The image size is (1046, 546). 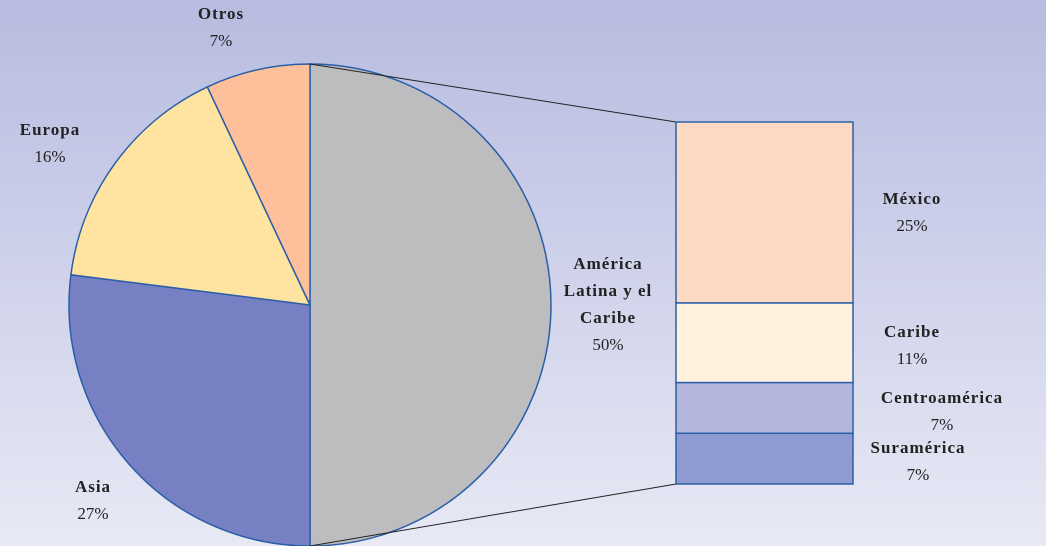 What do you see at coordinates (912, 212) in the screenshot?
I see `data-label: México 25%` at bounding box center [912, 212].